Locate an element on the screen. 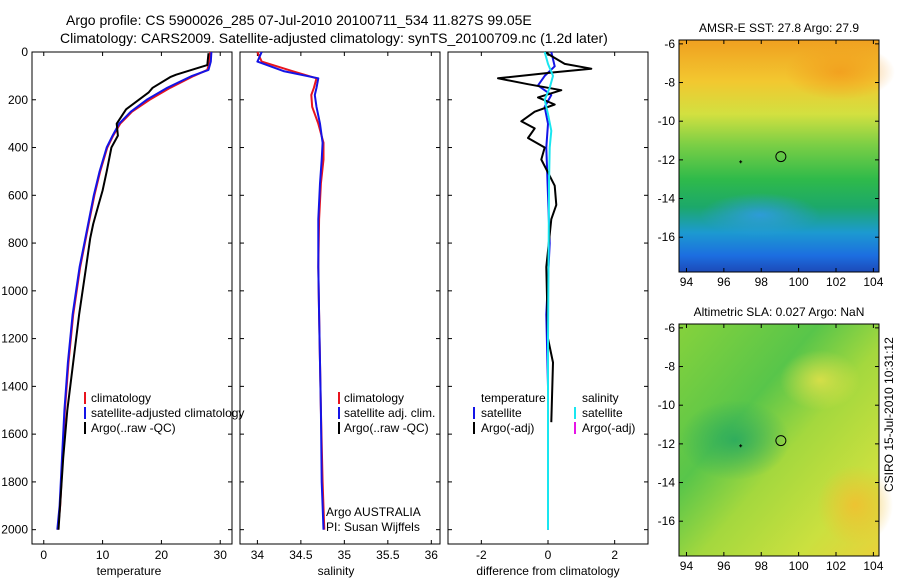 The image size is (900, 580). x-tick-label: 36 is located at coordinates (432, 555).